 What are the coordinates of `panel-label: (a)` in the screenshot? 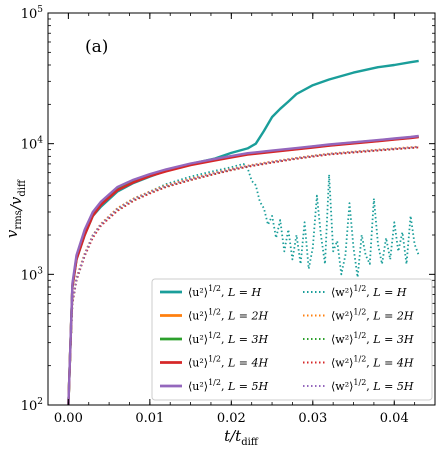 It's located at (96, 47).